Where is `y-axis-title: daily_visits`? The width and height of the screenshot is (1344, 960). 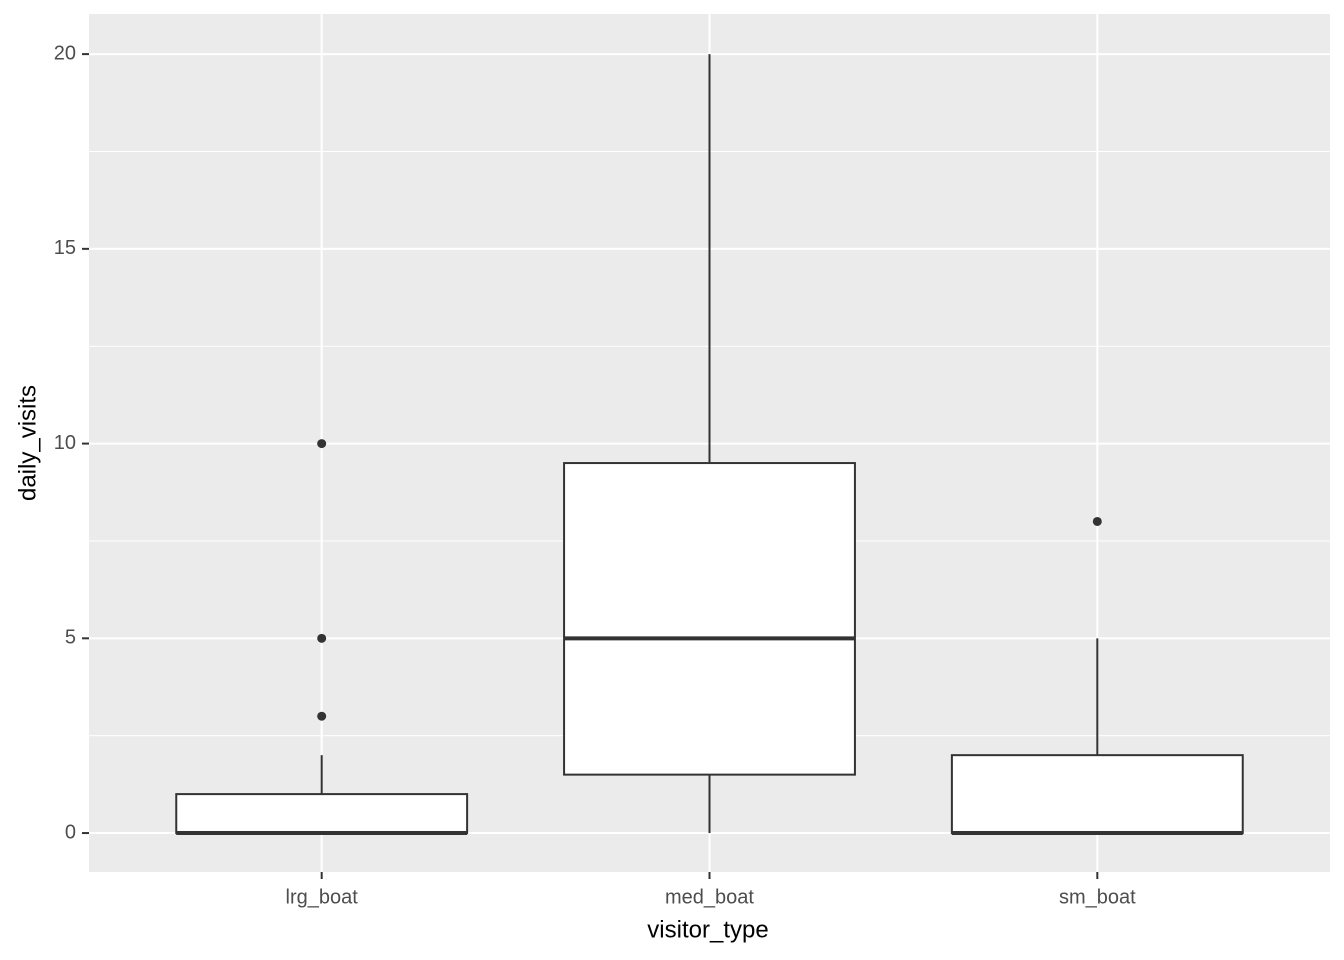
y-axis-title: daily_visits is located at coordinates (27, 443).